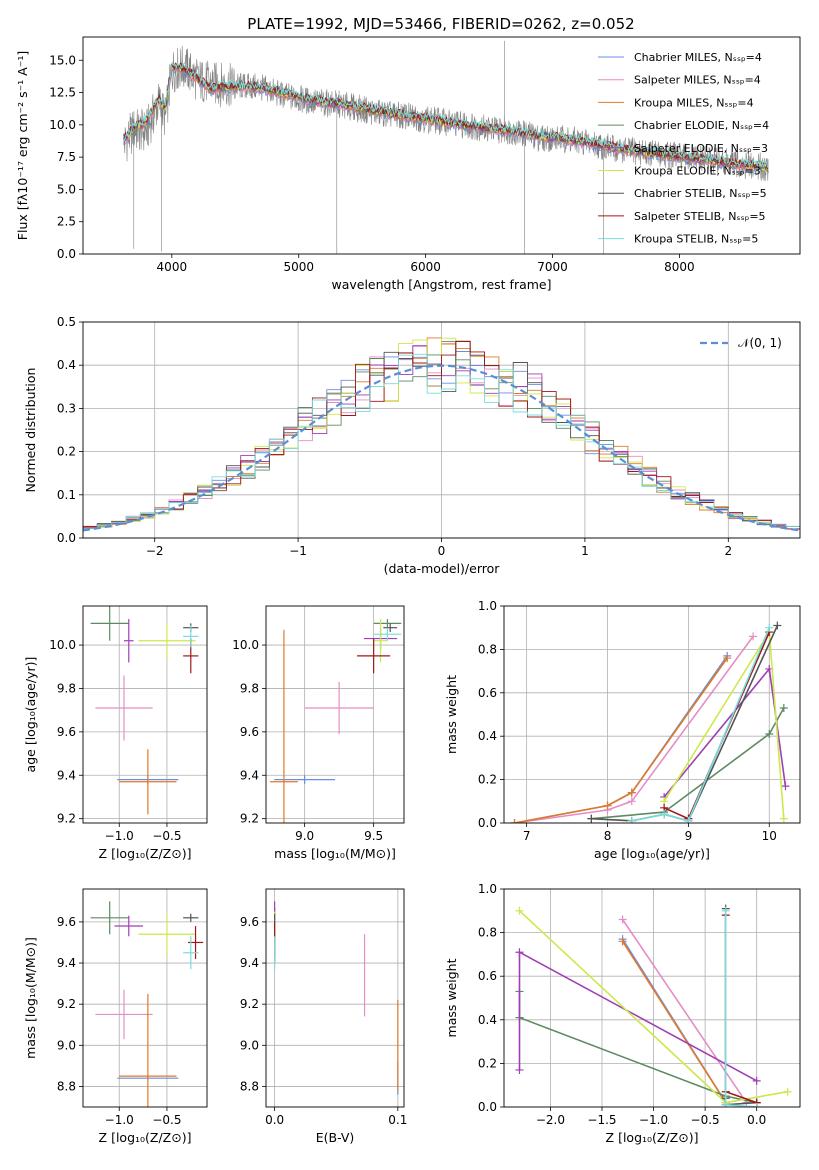 Image resolution: width=819 pixels, height=1170 pixels. I want to click on y-tick-label: 9.8, so click(66, 688).